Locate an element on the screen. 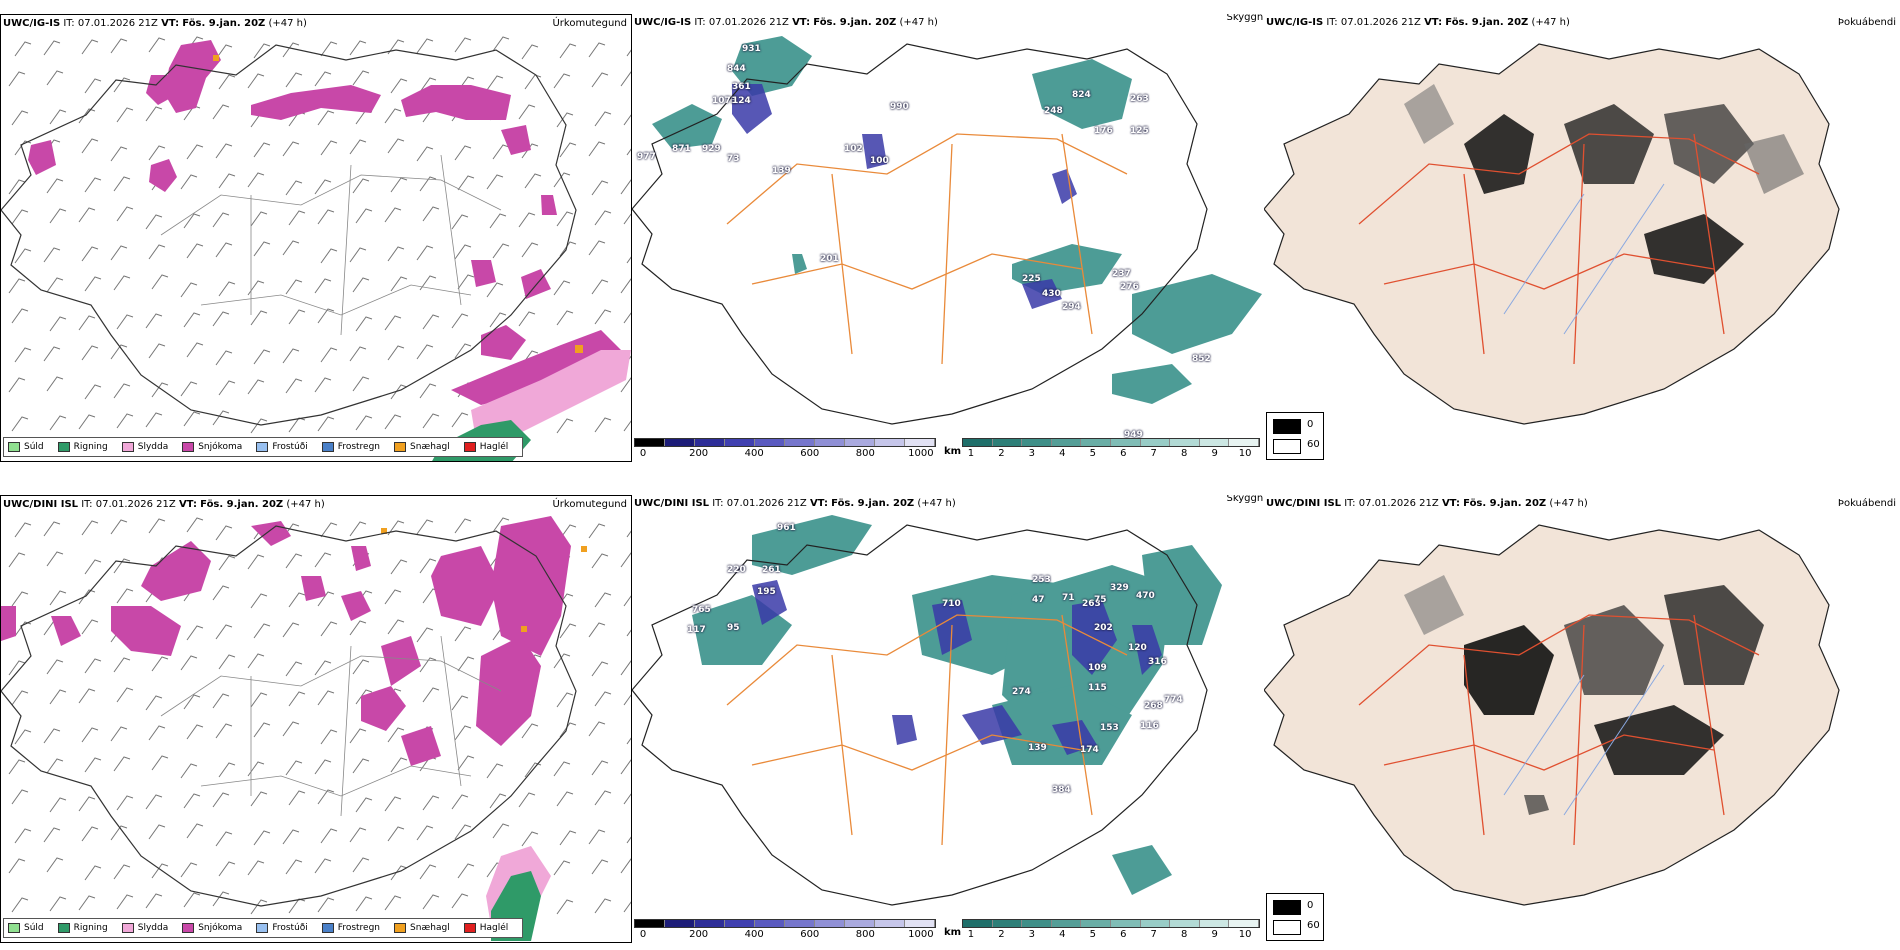 This screenshot has height=950, width=1900. legend-label: Frostregn is located at coordinates (359, 928).